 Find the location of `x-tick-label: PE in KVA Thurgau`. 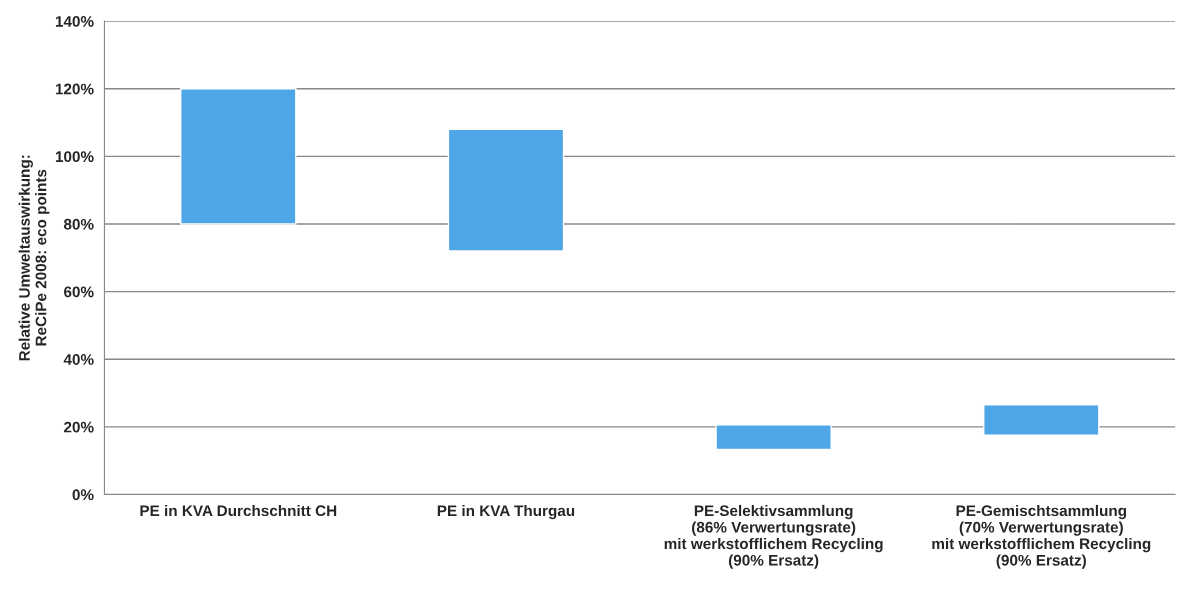

x-tick-label: PE in KVA Thurgau is located at coordinates (506, 512).